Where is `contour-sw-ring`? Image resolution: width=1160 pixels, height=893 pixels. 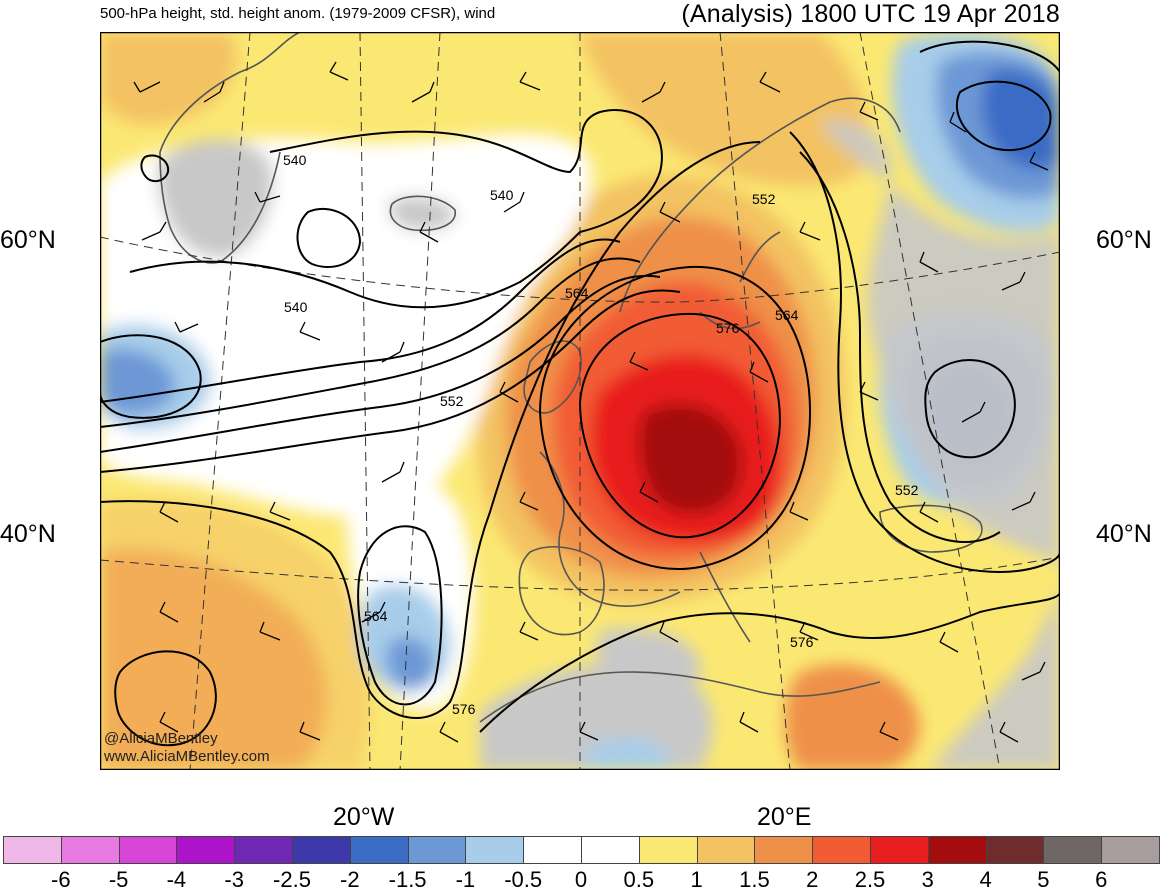
contour-sw-ring is located at coordinates (165, 698).